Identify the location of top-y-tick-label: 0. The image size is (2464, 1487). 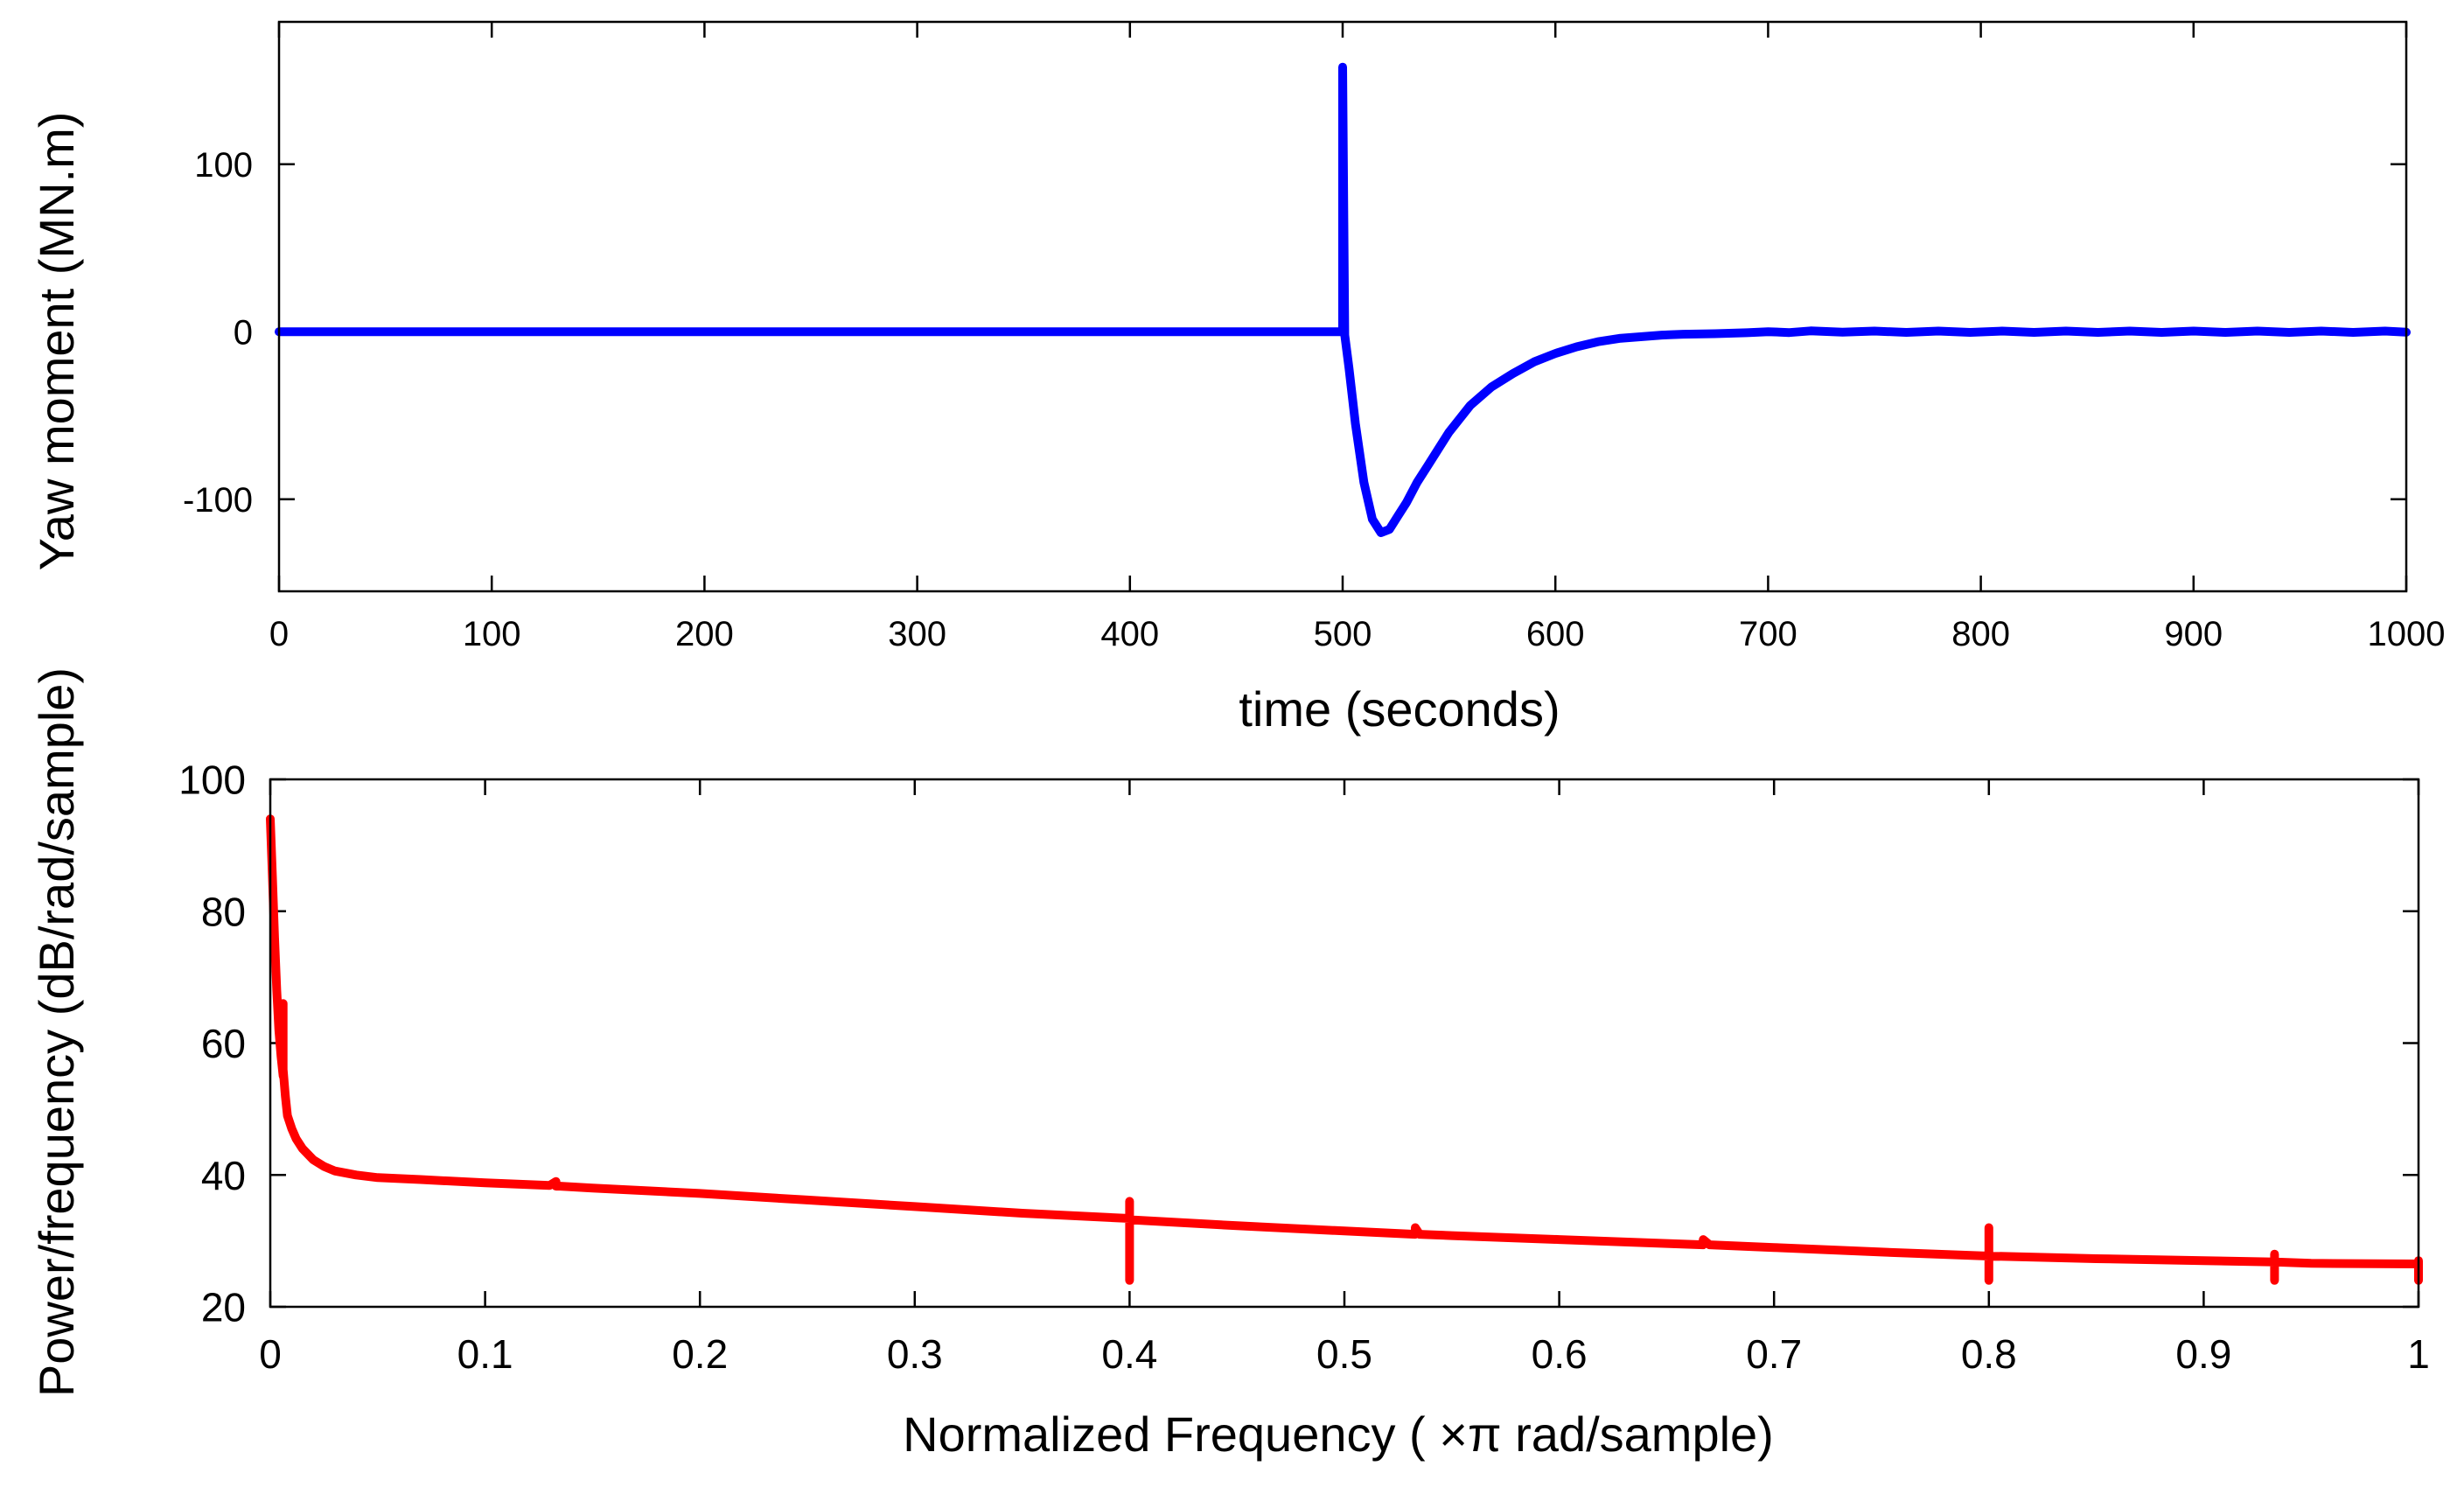
(244, 333).